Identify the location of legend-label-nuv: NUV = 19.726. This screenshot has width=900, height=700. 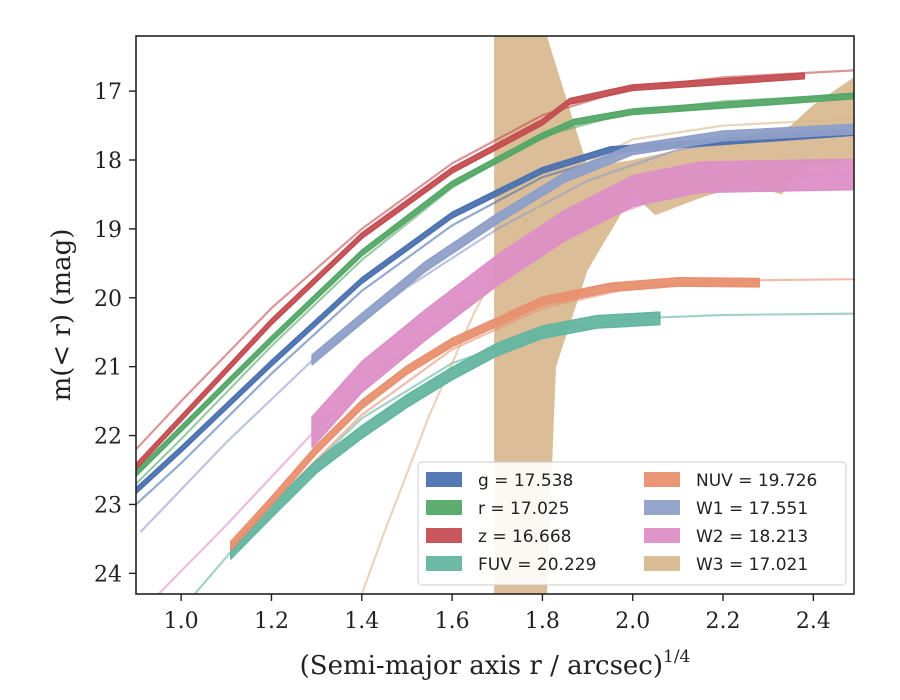
(756, 481).